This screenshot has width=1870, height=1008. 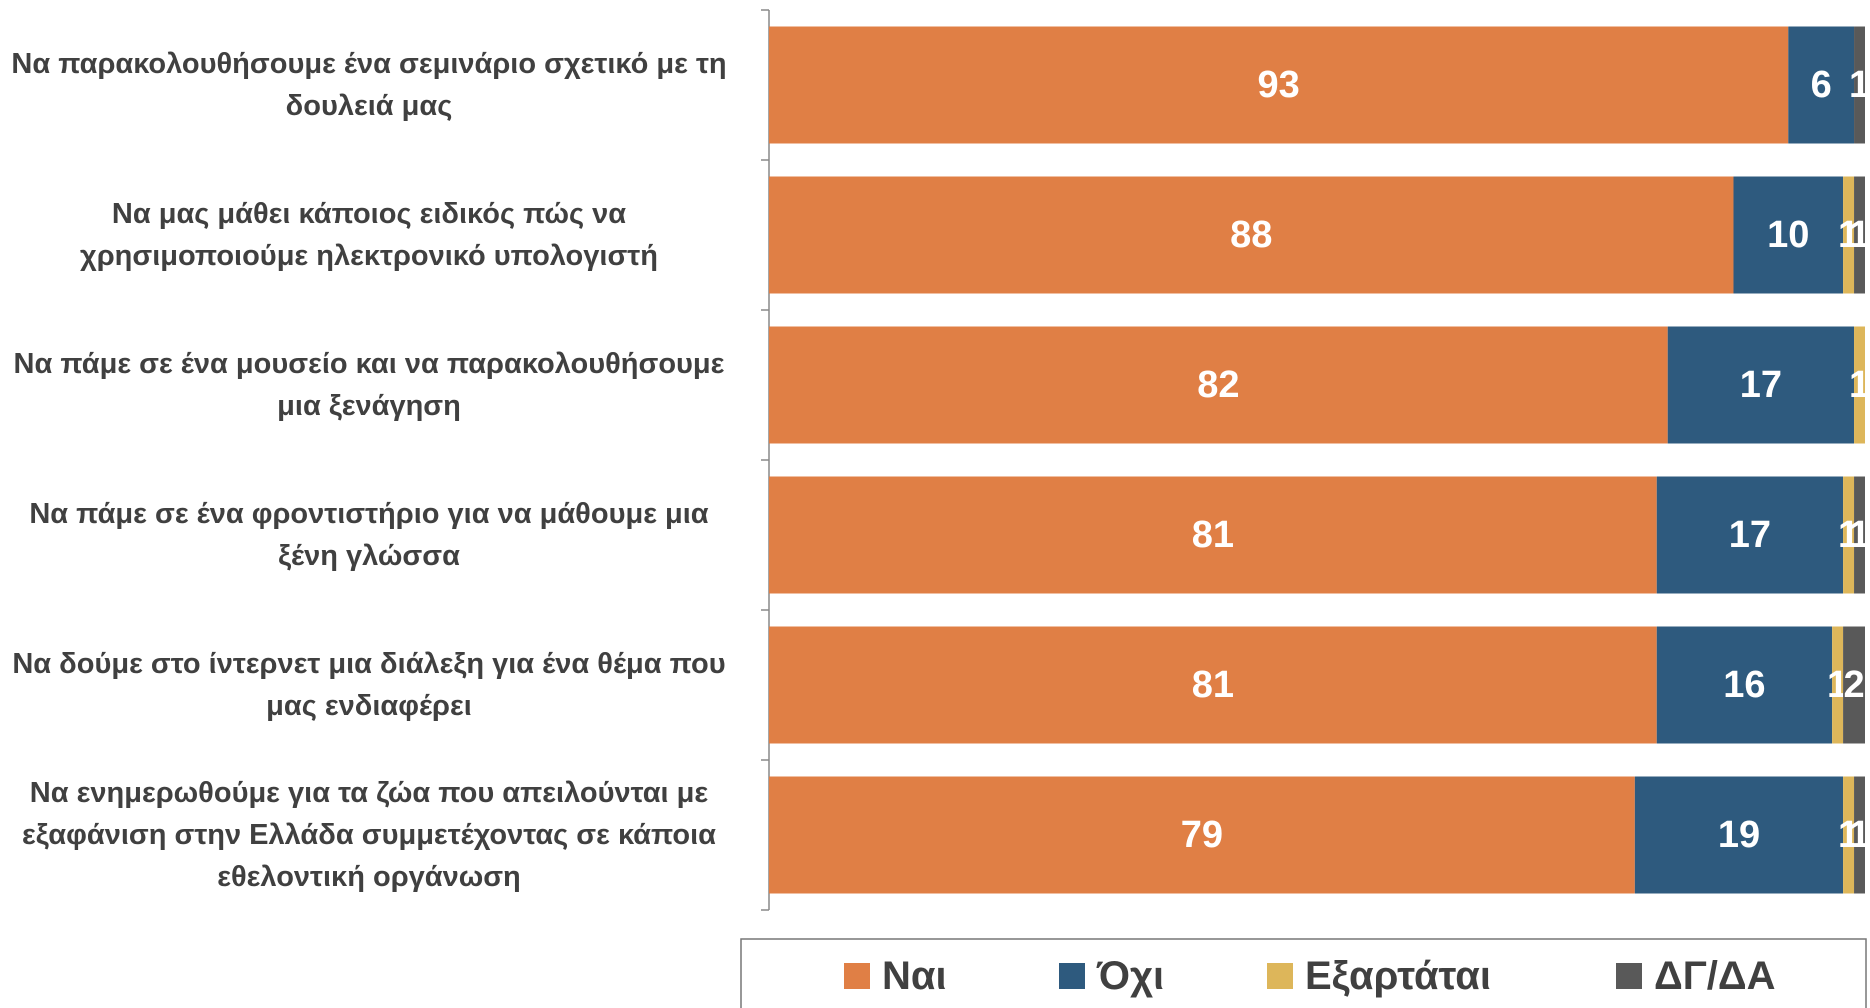 I want to click on data-label: 19, so click(x=1739, y=835).